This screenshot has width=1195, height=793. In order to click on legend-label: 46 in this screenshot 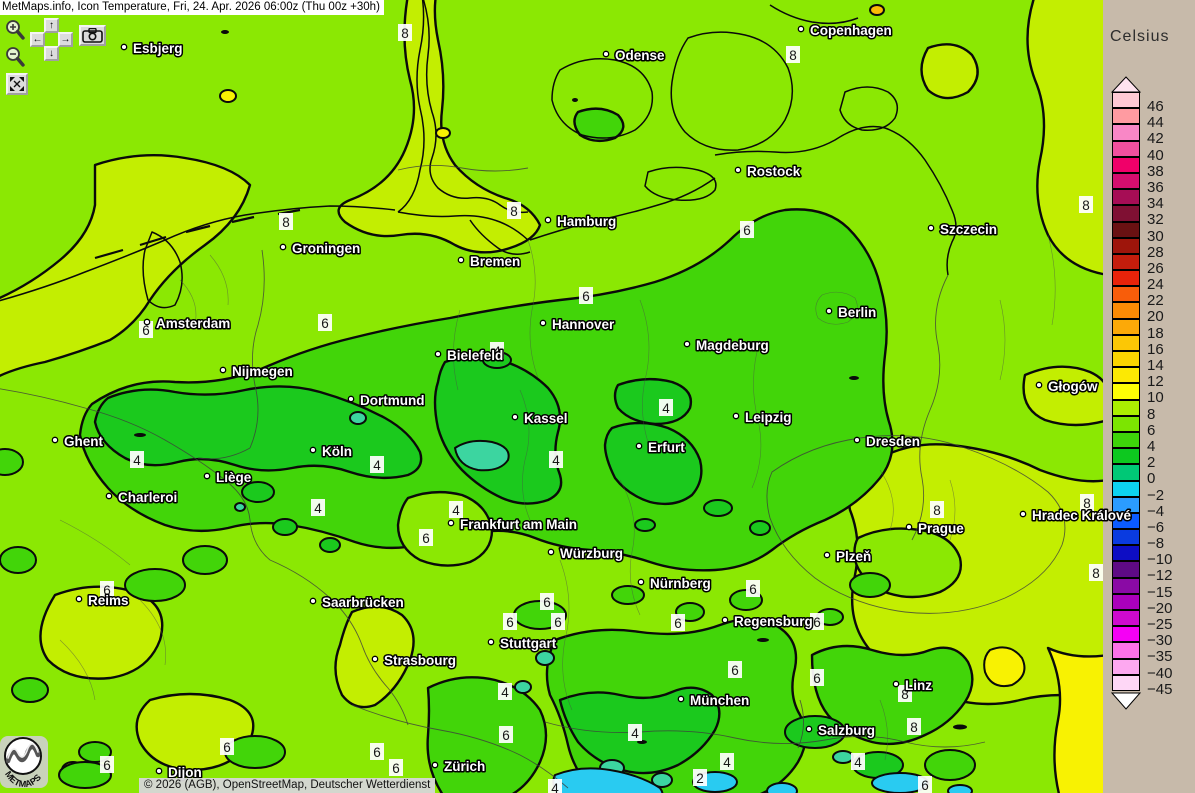, I will do `click(1155, 106)`.